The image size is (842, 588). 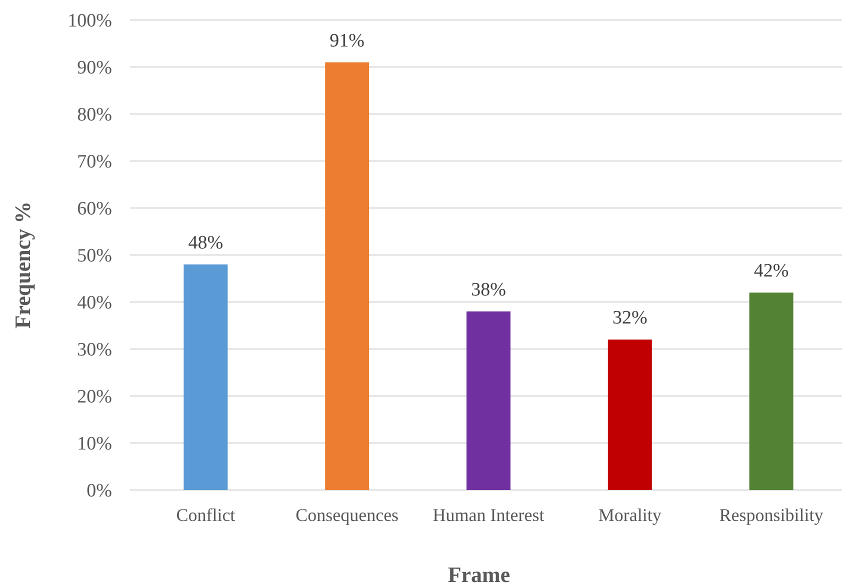 I want to click on x-tick-label: Conflict, so click(x=206, y=515).